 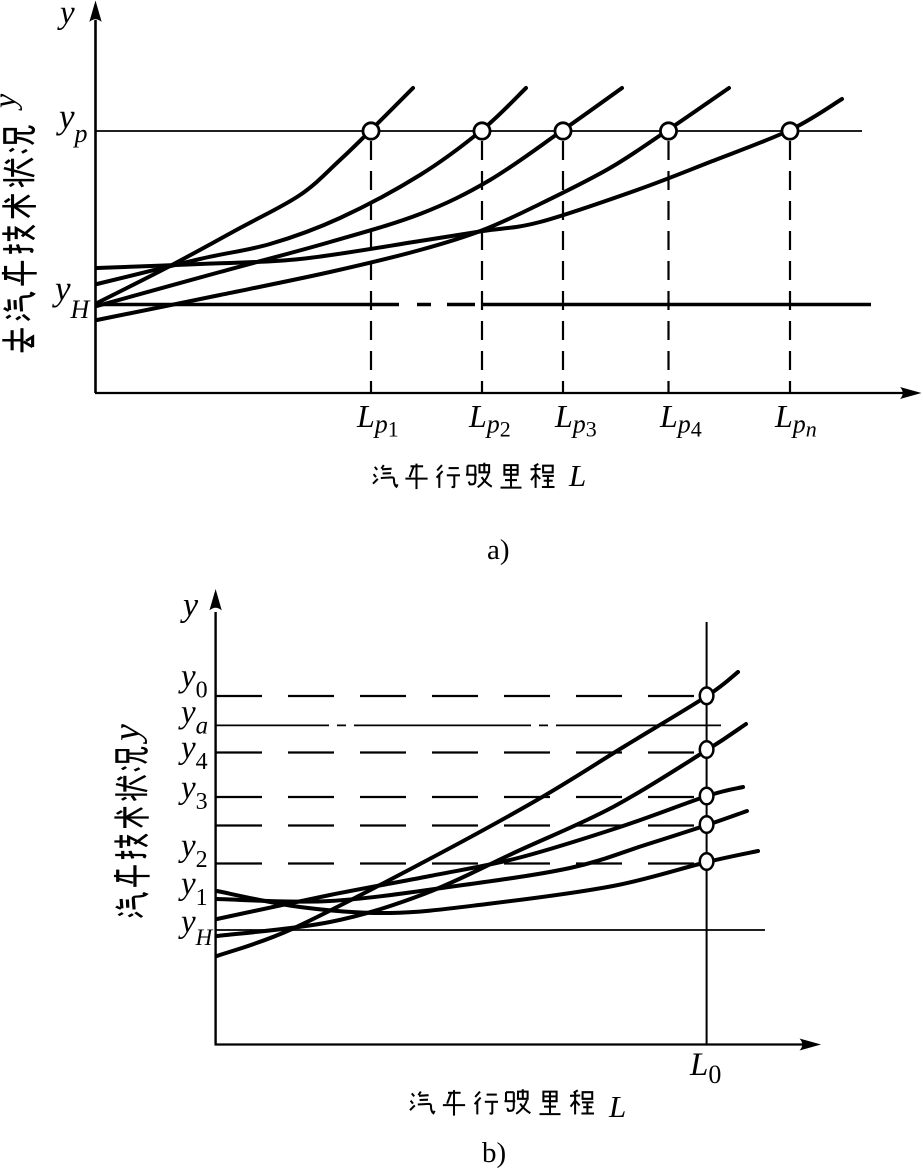 I want to click on svg-text: b), so click(x=494, y=1153).